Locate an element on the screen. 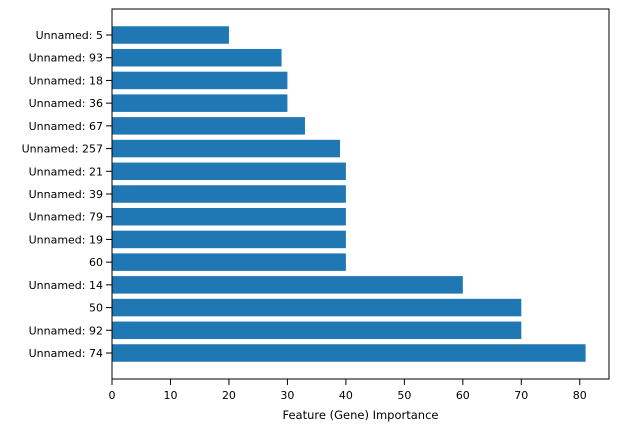  x-tick-label: 30 is located at coordinates (287, 395).